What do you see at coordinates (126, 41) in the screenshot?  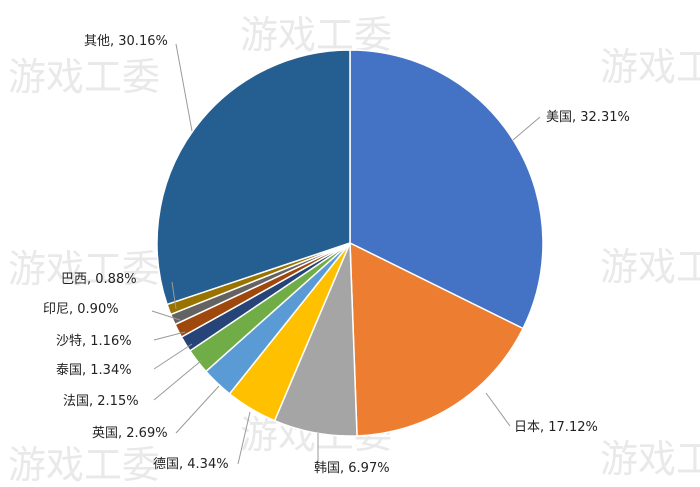 I see `data-label-其他: 其他, 30.16%` at bounding box center [126, 41].